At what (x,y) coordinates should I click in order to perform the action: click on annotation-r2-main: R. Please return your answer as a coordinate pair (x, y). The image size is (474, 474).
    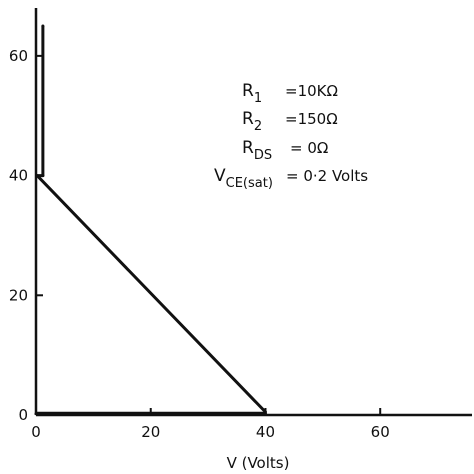
    Looking at the image, I should click on (248, 119).